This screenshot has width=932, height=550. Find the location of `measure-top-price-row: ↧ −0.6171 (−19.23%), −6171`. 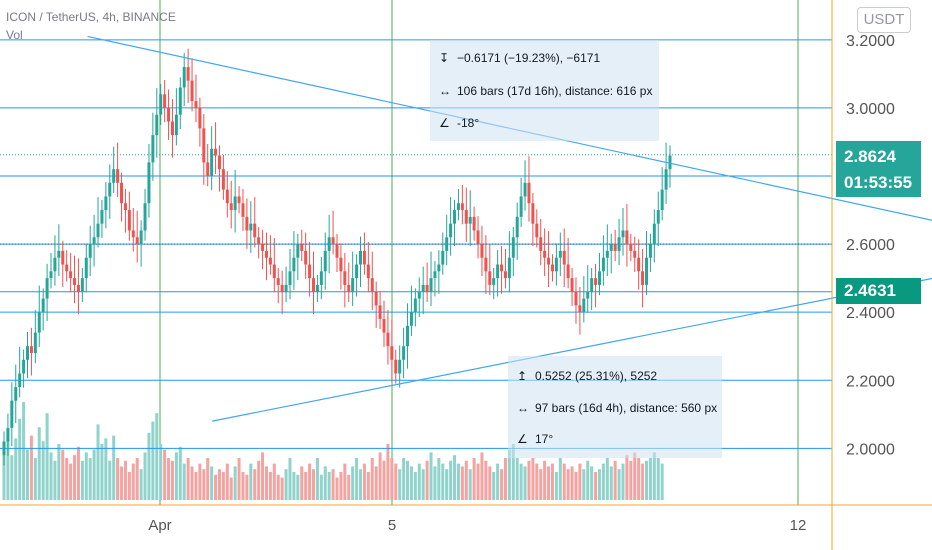

measure-top-price-row: ↧ −0.6171 (−19.23%), −6171 is located at coordinates (519, 58).